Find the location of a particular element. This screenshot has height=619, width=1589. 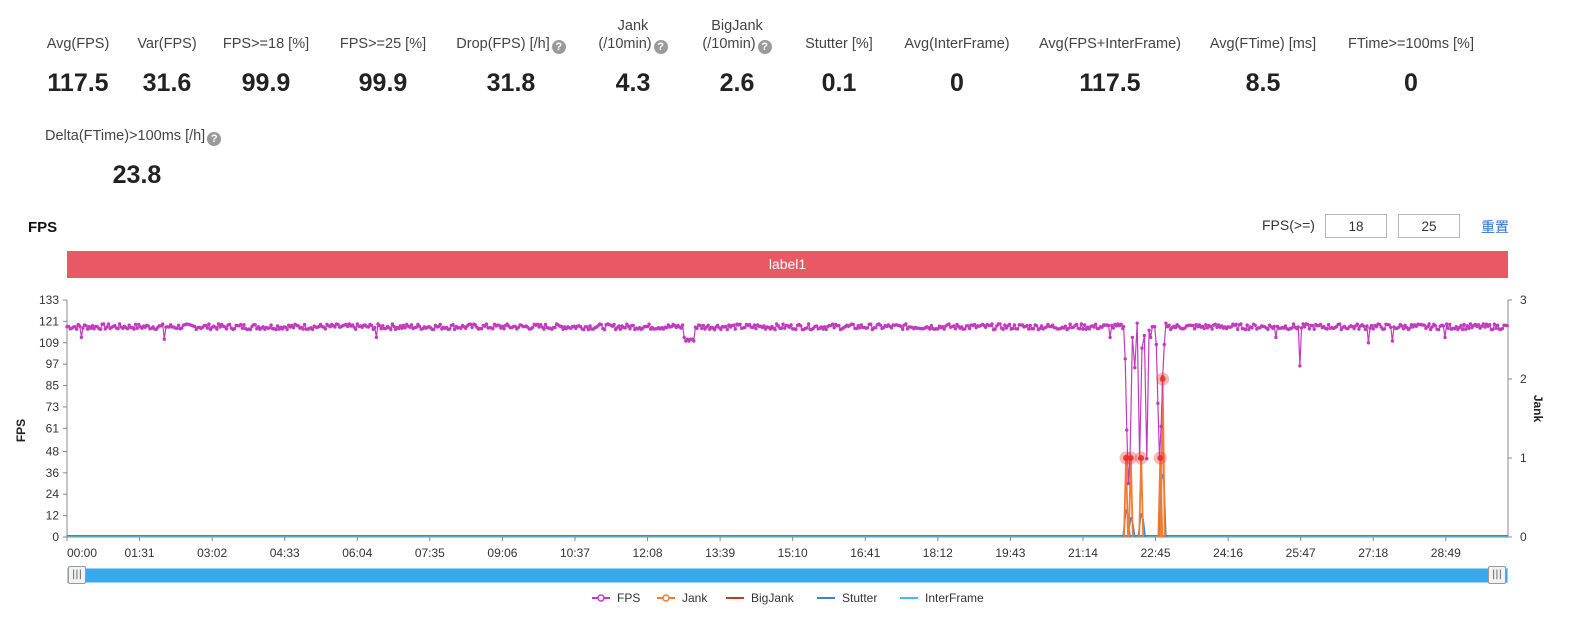

metric-8: Avg(InterFrame) 0 is located at coordinates (957, 80).